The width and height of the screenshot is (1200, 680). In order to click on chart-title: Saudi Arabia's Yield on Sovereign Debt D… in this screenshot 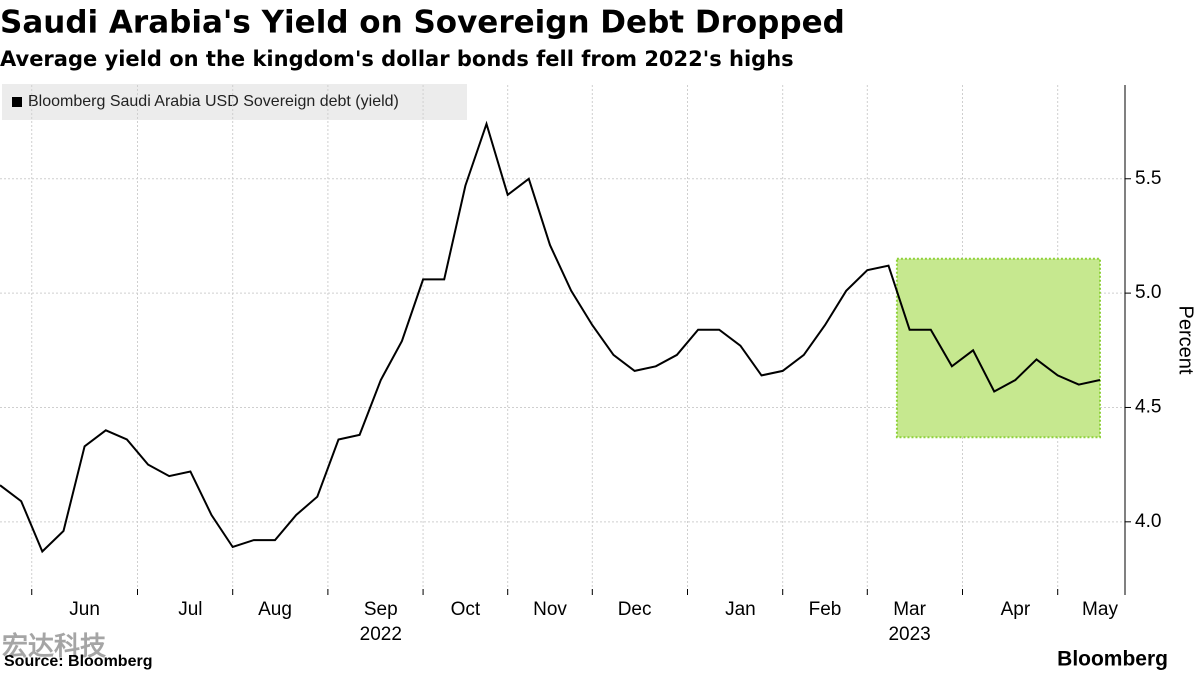, I will do `click(422, 23)`.